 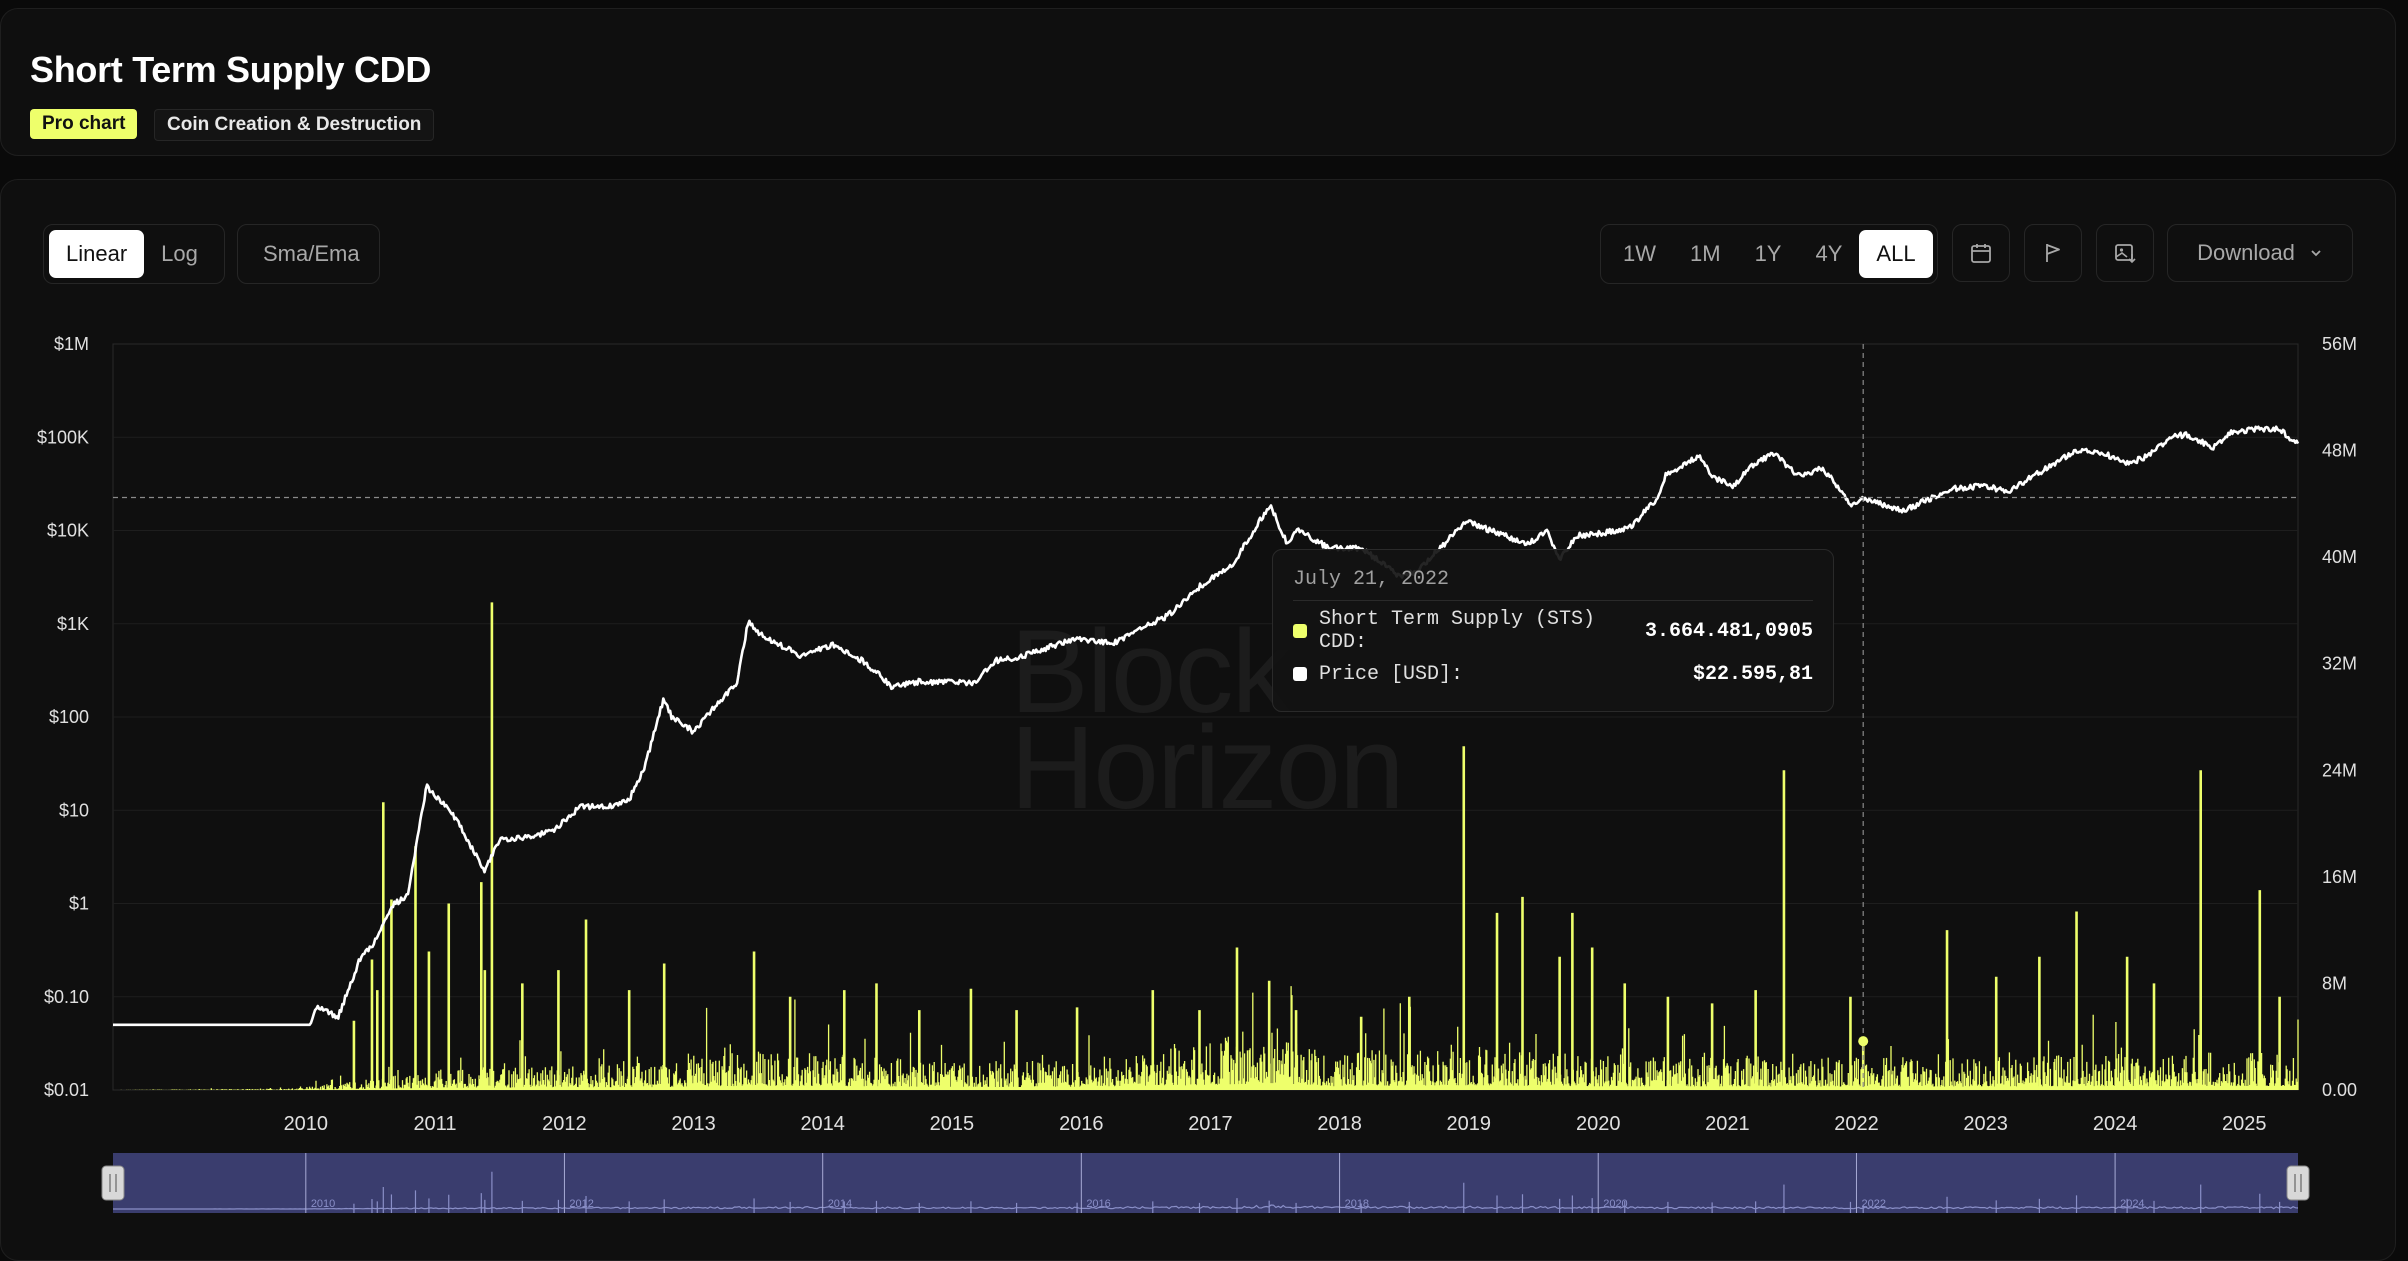 What do you see at coordinates (2339, 344) in the screenshot?
I see `y-right-tick-label: 56M` at bounding box center [2339, 344].